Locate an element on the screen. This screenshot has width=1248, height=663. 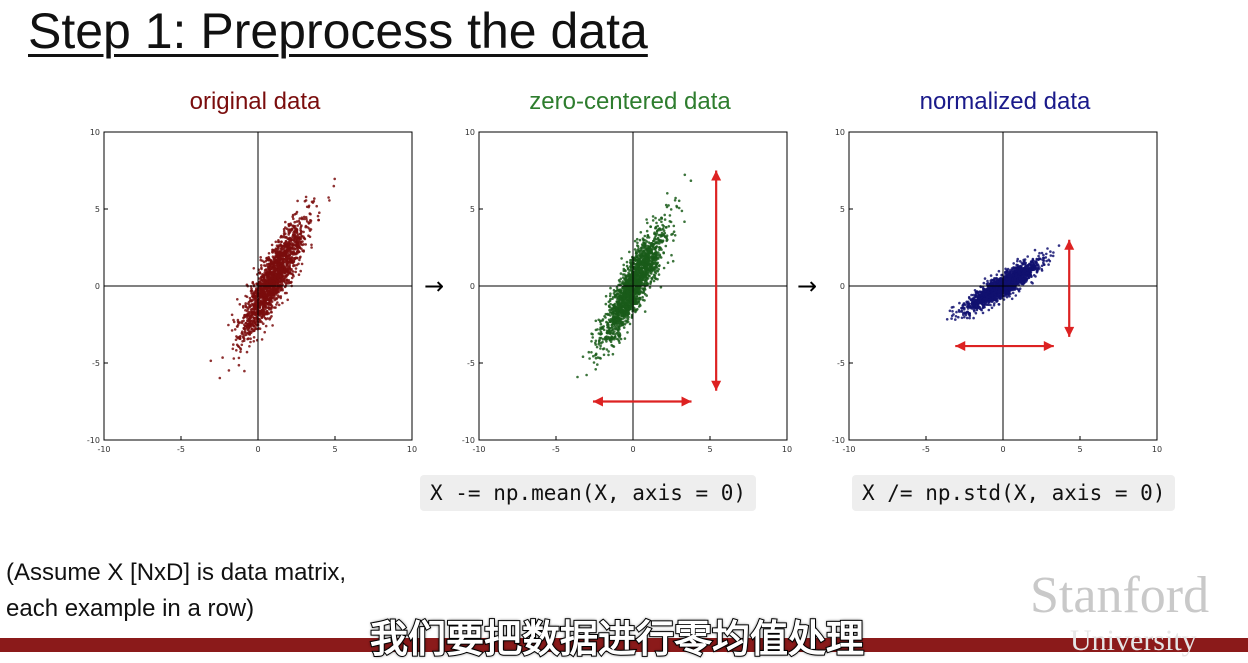
y-tick-label: 5 is located at coordinates (472, 209).